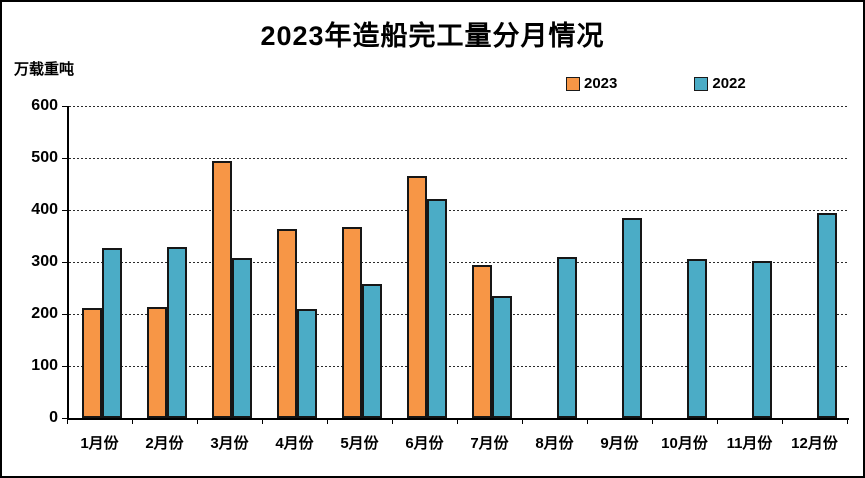  What do you see at coordinates (44, 313) in the screenshot?
I see `y-axis-tick-label: 200` at bounding box center [44, 313].